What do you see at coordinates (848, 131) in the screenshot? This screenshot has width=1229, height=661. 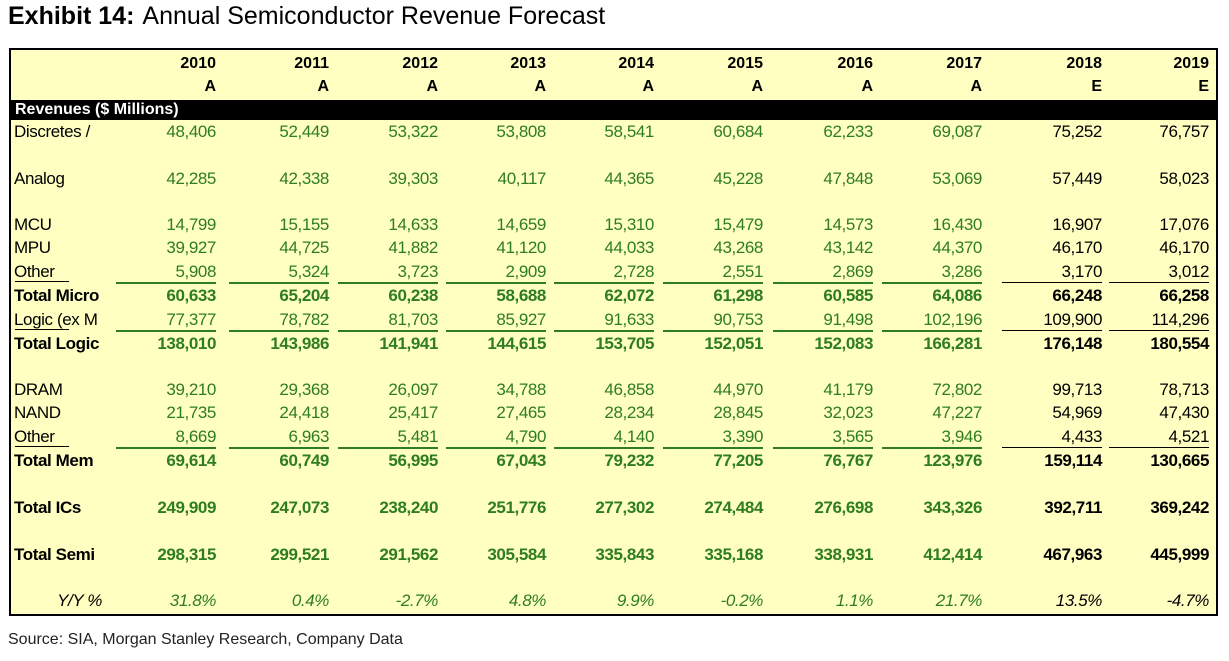 I see `table-cell: 62,233` at bounding box center [848, 131].